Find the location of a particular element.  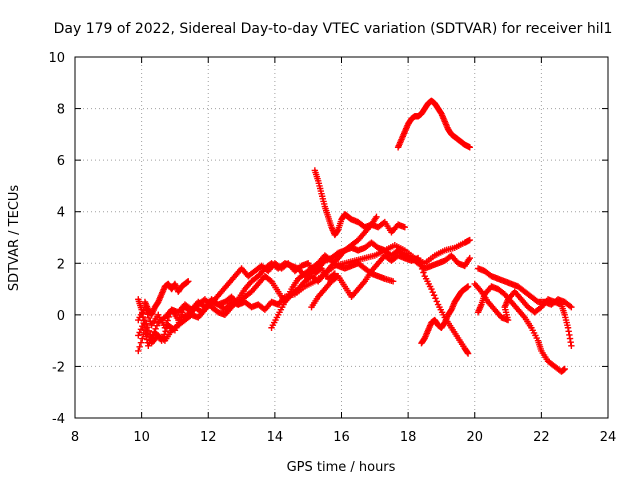

series-s13 is located at coordinates (523, 314).